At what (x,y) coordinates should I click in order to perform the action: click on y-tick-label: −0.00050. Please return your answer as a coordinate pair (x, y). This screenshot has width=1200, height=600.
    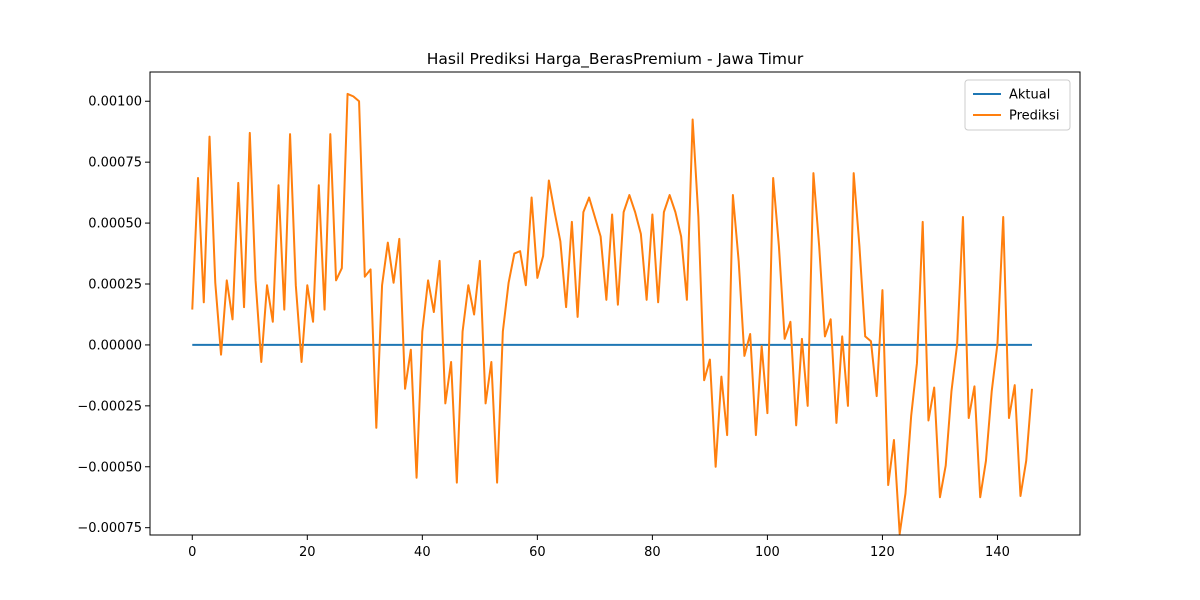
    Looking at the image, I should click on (109, 467).